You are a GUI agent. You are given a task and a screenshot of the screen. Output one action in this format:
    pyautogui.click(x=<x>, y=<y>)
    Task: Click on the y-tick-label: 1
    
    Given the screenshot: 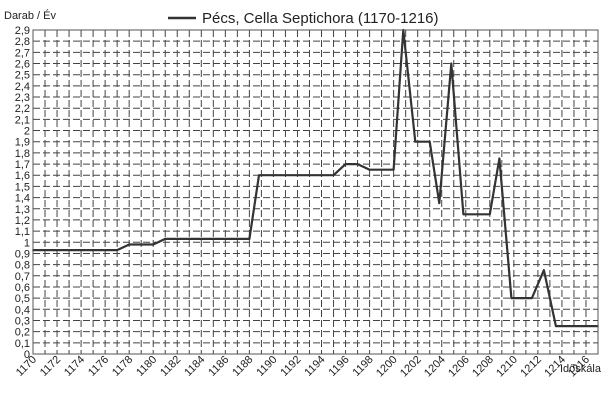 What is the action you would take?
    pyautogui.click(x=27, y=243)
    